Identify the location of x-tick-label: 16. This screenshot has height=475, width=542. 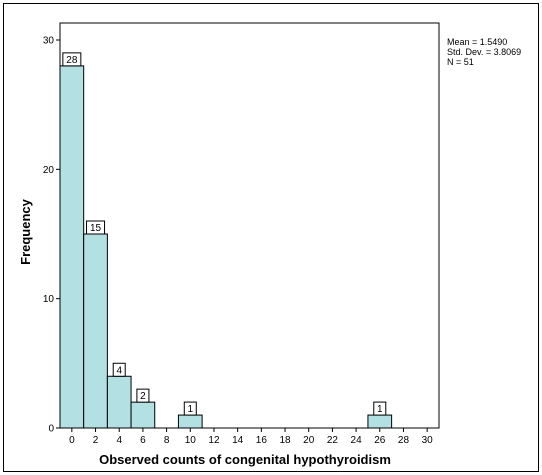
(262, 440).